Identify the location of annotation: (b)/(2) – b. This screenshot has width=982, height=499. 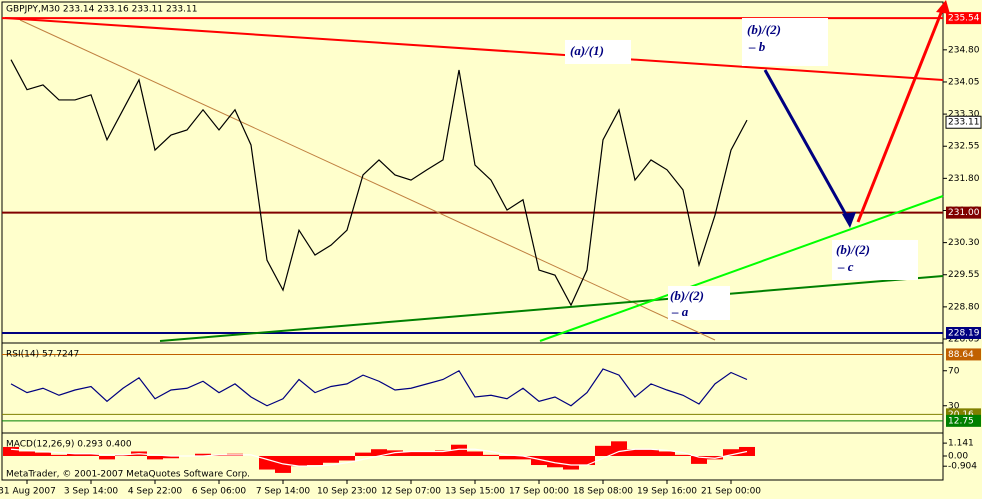
(785, 42).